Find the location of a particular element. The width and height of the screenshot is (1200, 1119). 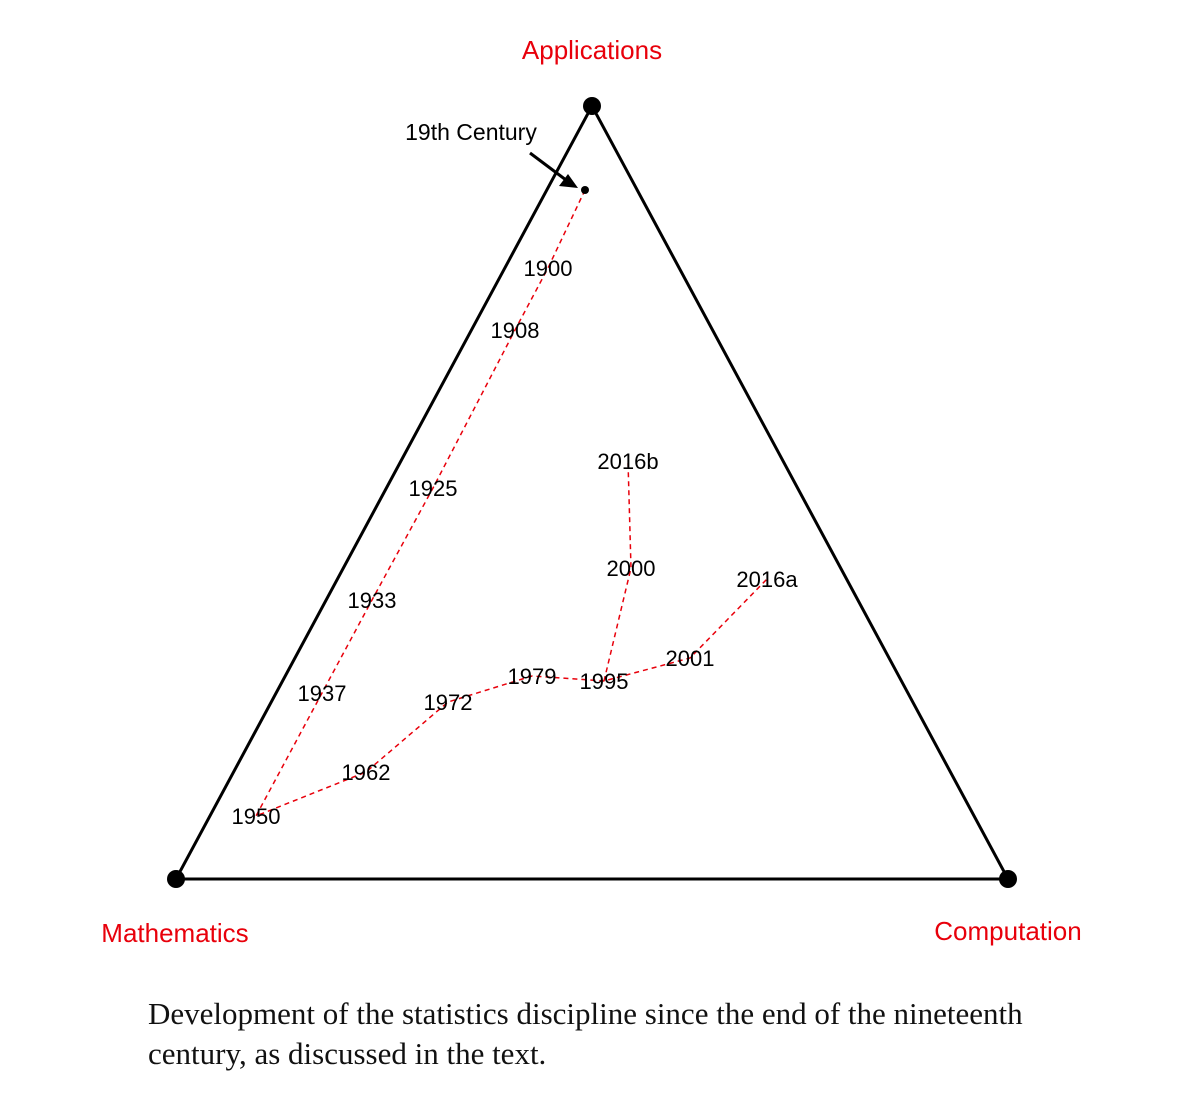

annotation-label: 19th Century is located at coordinates (471, 132).